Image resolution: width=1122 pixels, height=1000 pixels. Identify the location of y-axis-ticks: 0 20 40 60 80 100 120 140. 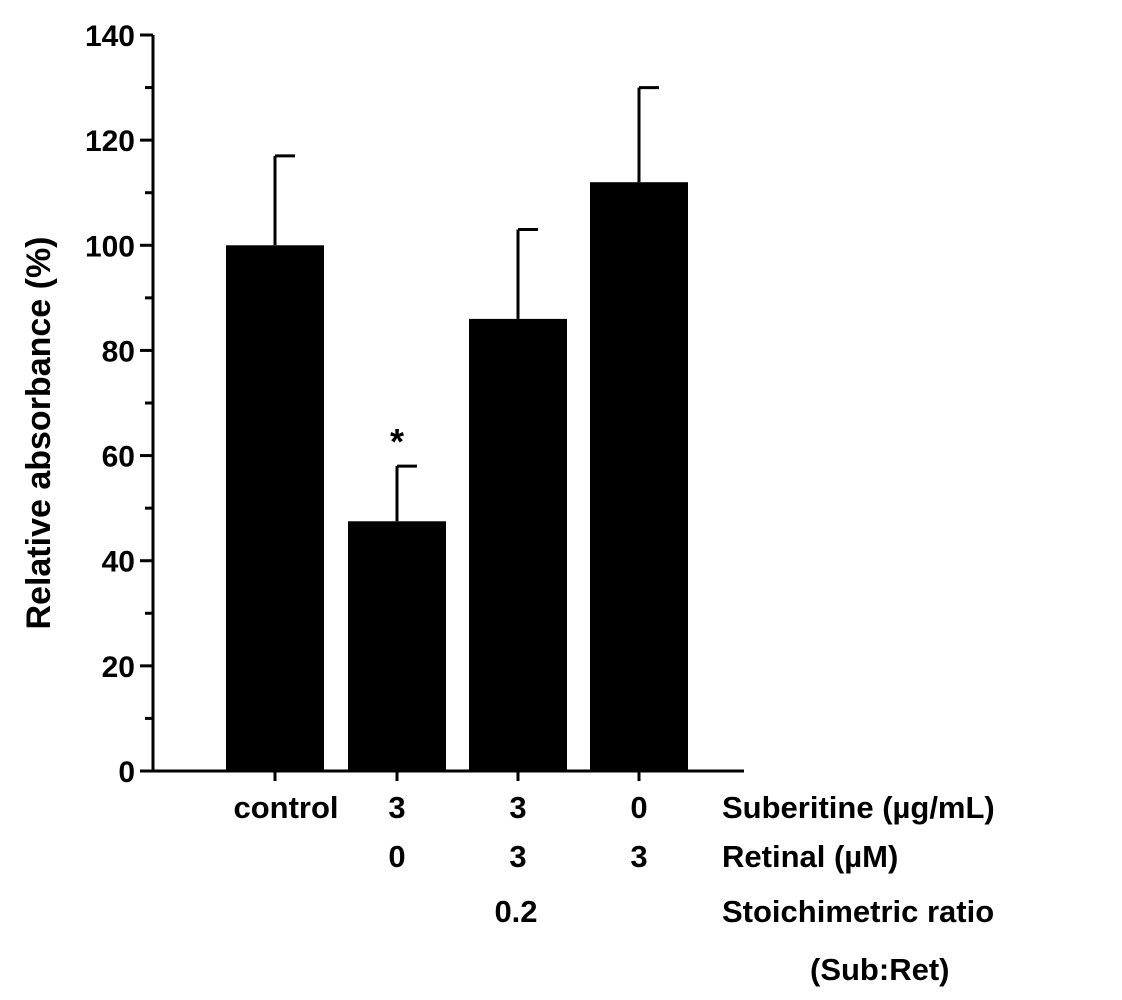
(119, 404).